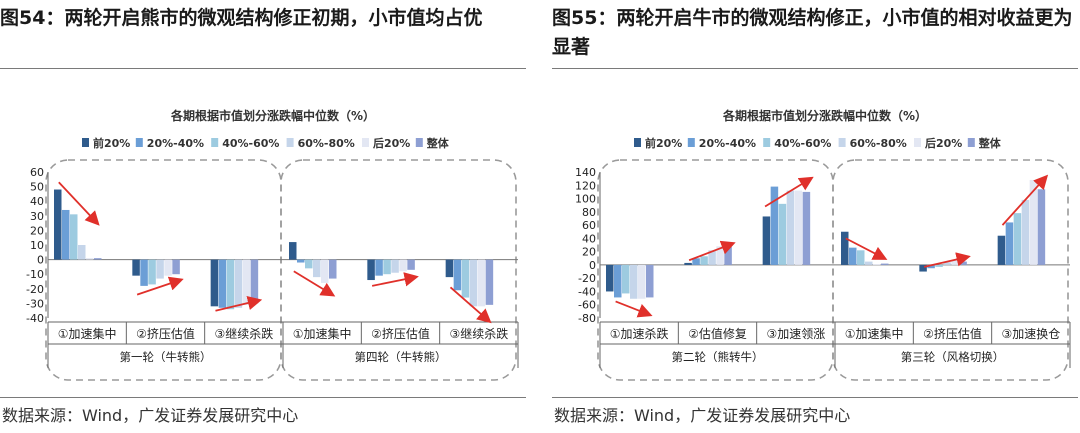 Image resolution: width=1080 pixels, height=433 pixels. Describe the element at coordinates (37, 187) in the screenshot. I see `y-tick-label: 50` at that location.